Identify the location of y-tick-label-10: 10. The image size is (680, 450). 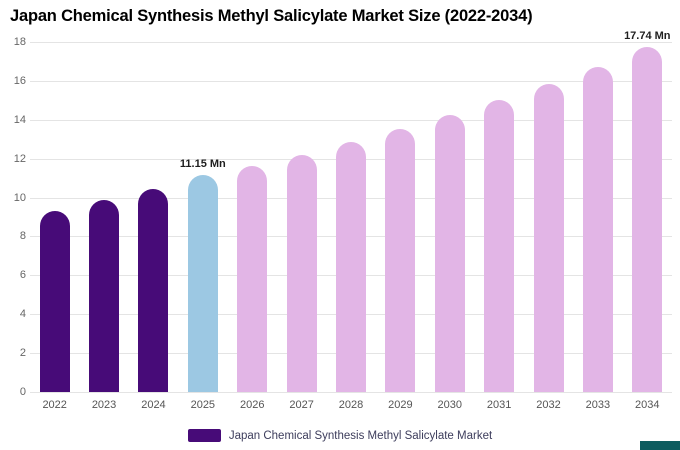
(19, 197).